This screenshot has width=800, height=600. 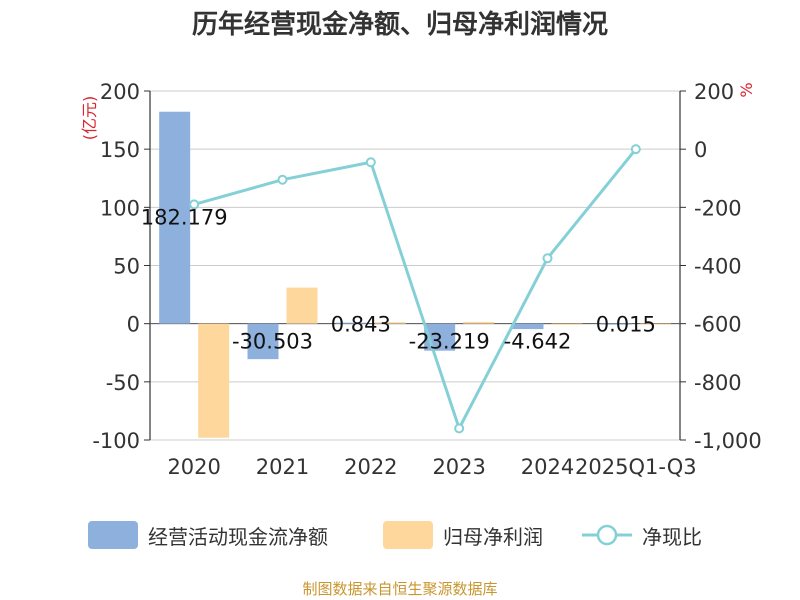 What do you see at coordinates (718, 325) in the screenshot?
I see `y-right-tick-label: -600` at bounding box center [718, 325].